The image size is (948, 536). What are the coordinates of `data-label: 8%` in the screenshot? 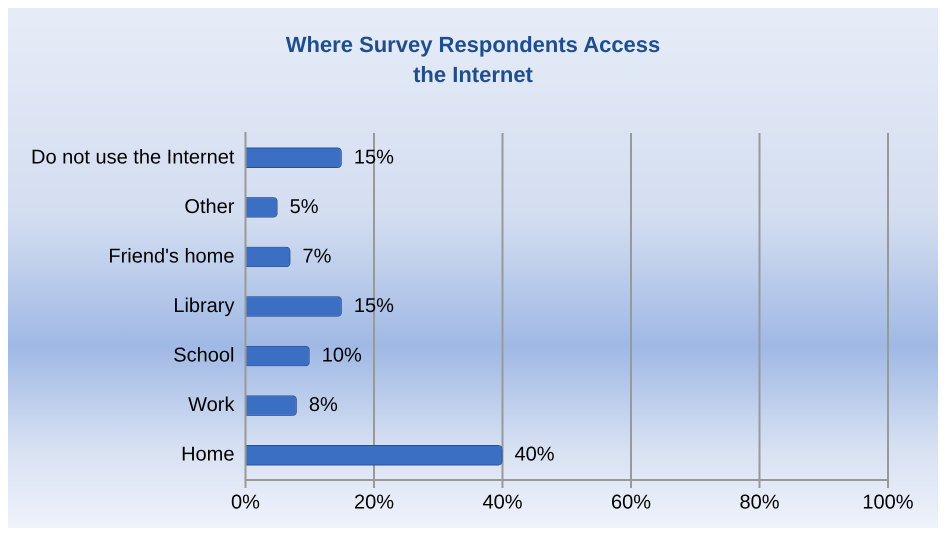 It's located at (323, 405).